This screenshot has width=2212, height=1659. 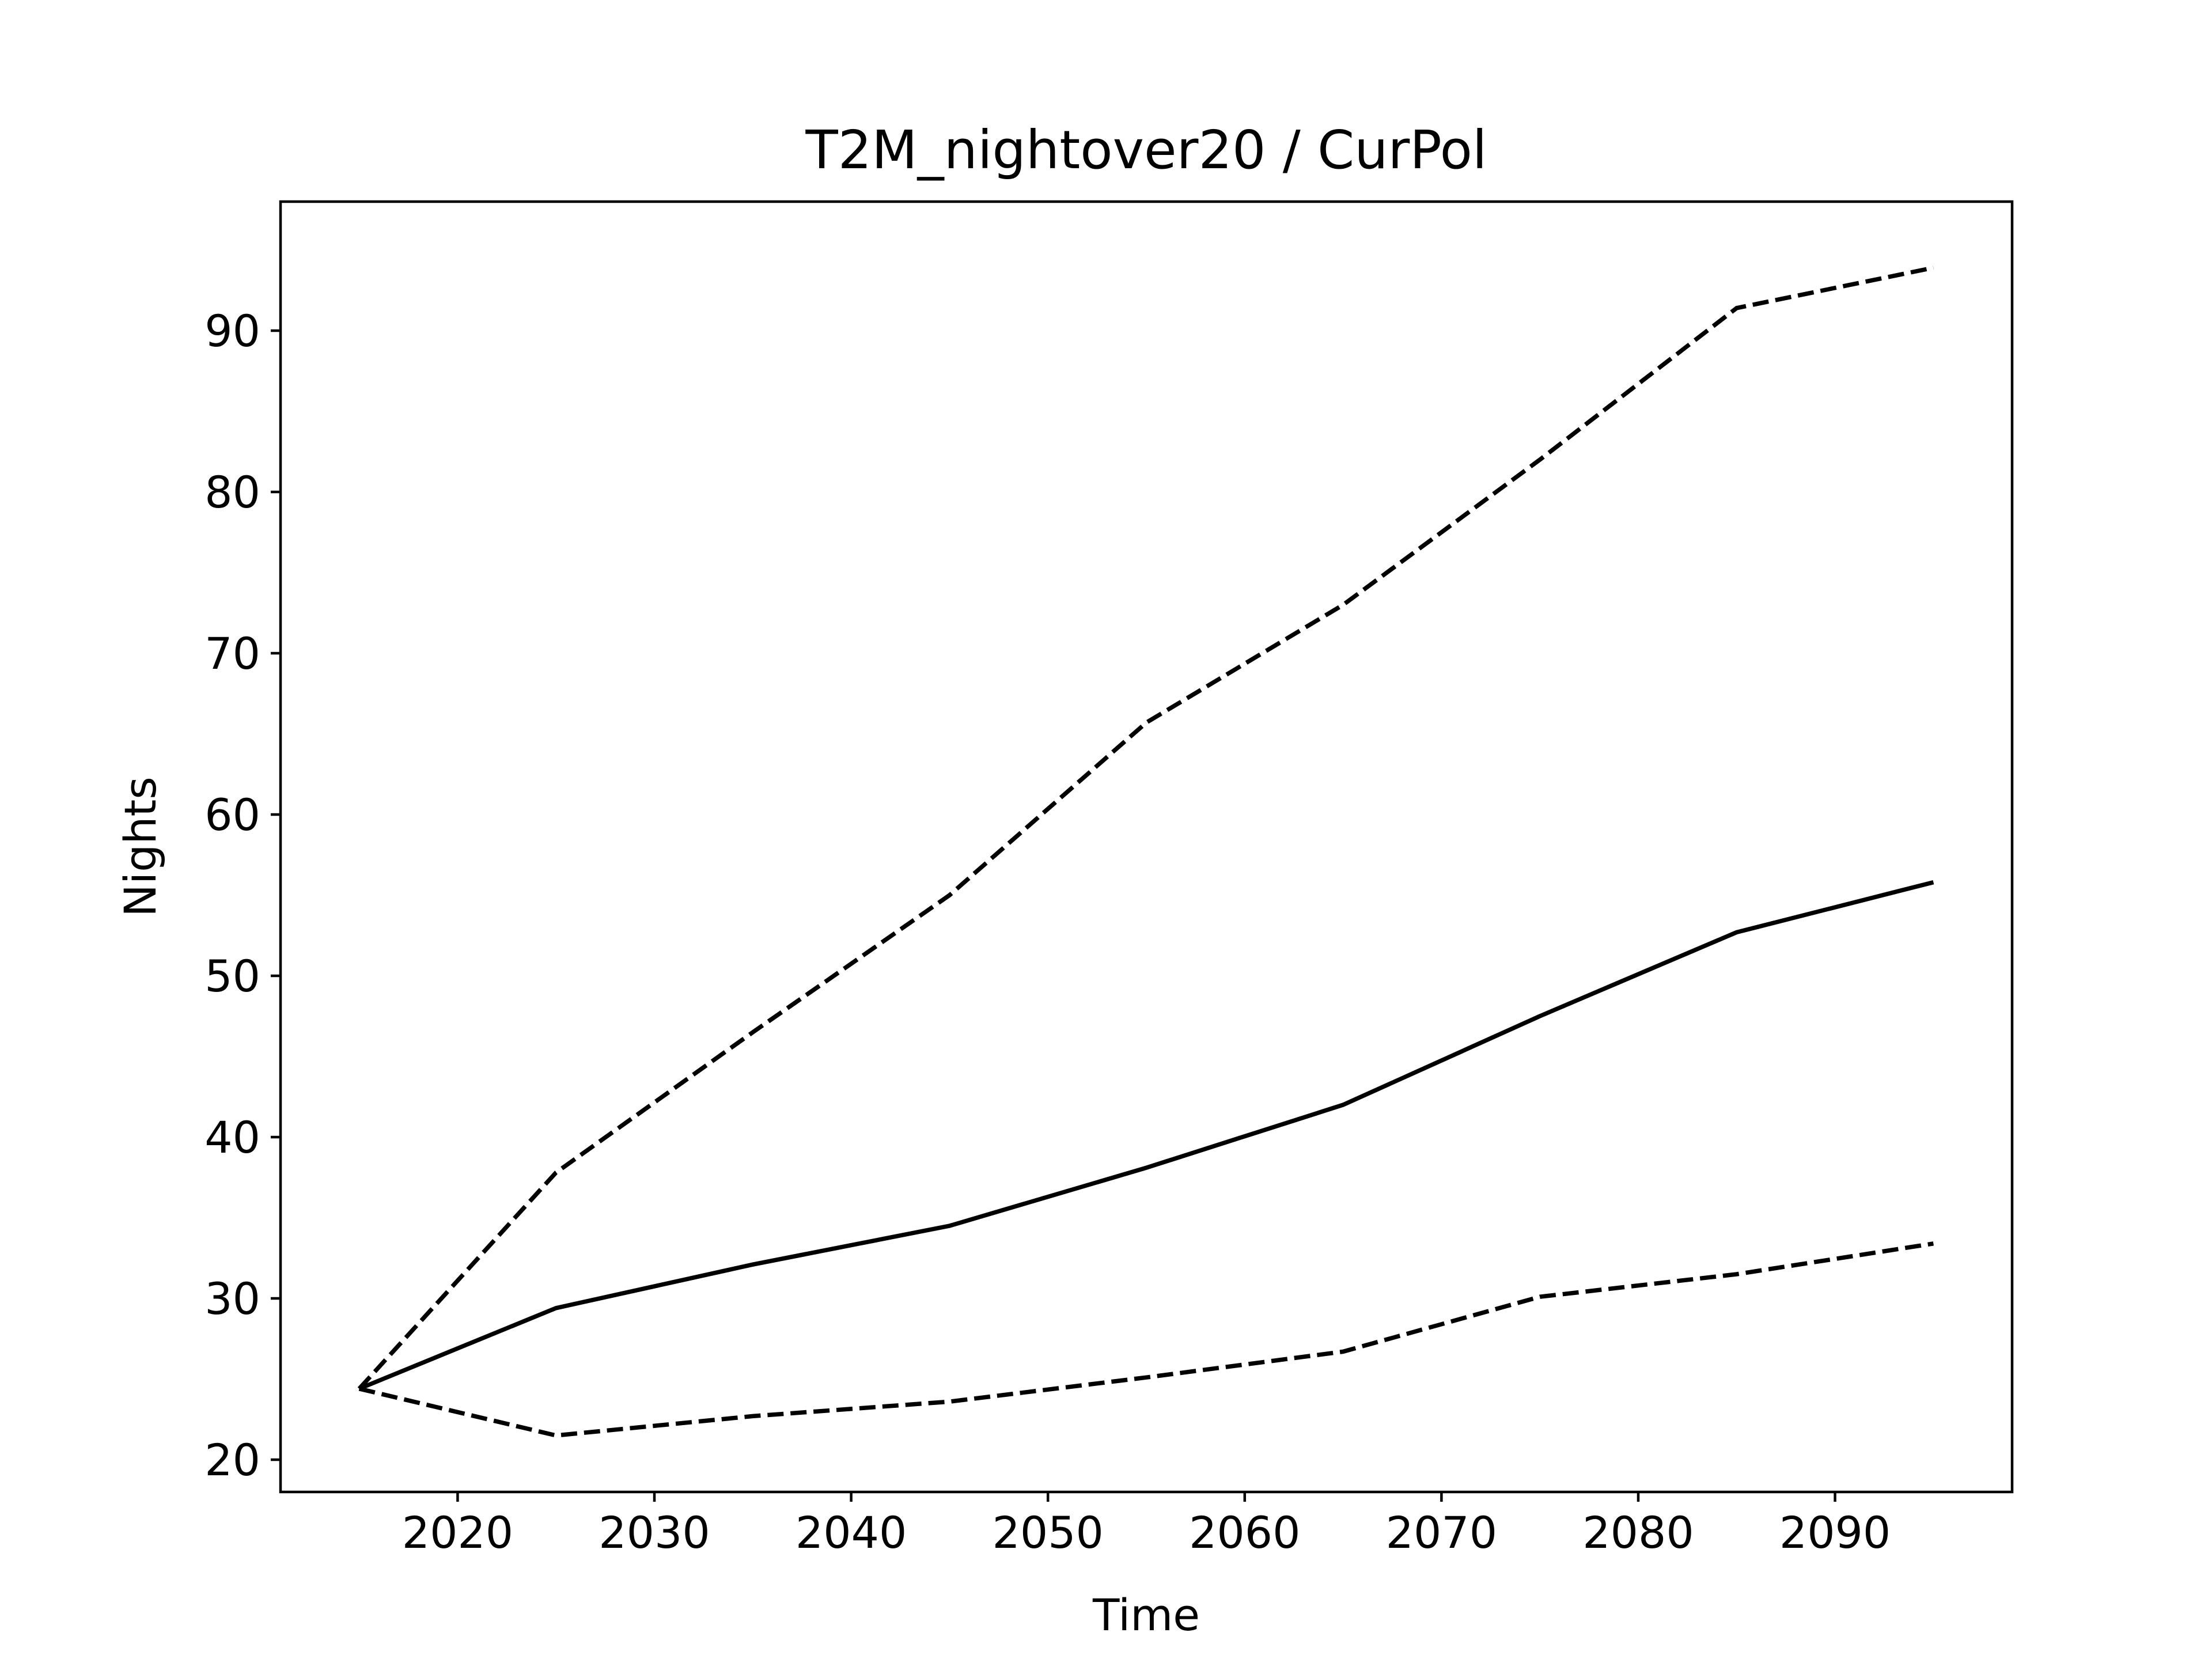 I want to click on y-tick-label: 20, so click(x=232, y=1460).